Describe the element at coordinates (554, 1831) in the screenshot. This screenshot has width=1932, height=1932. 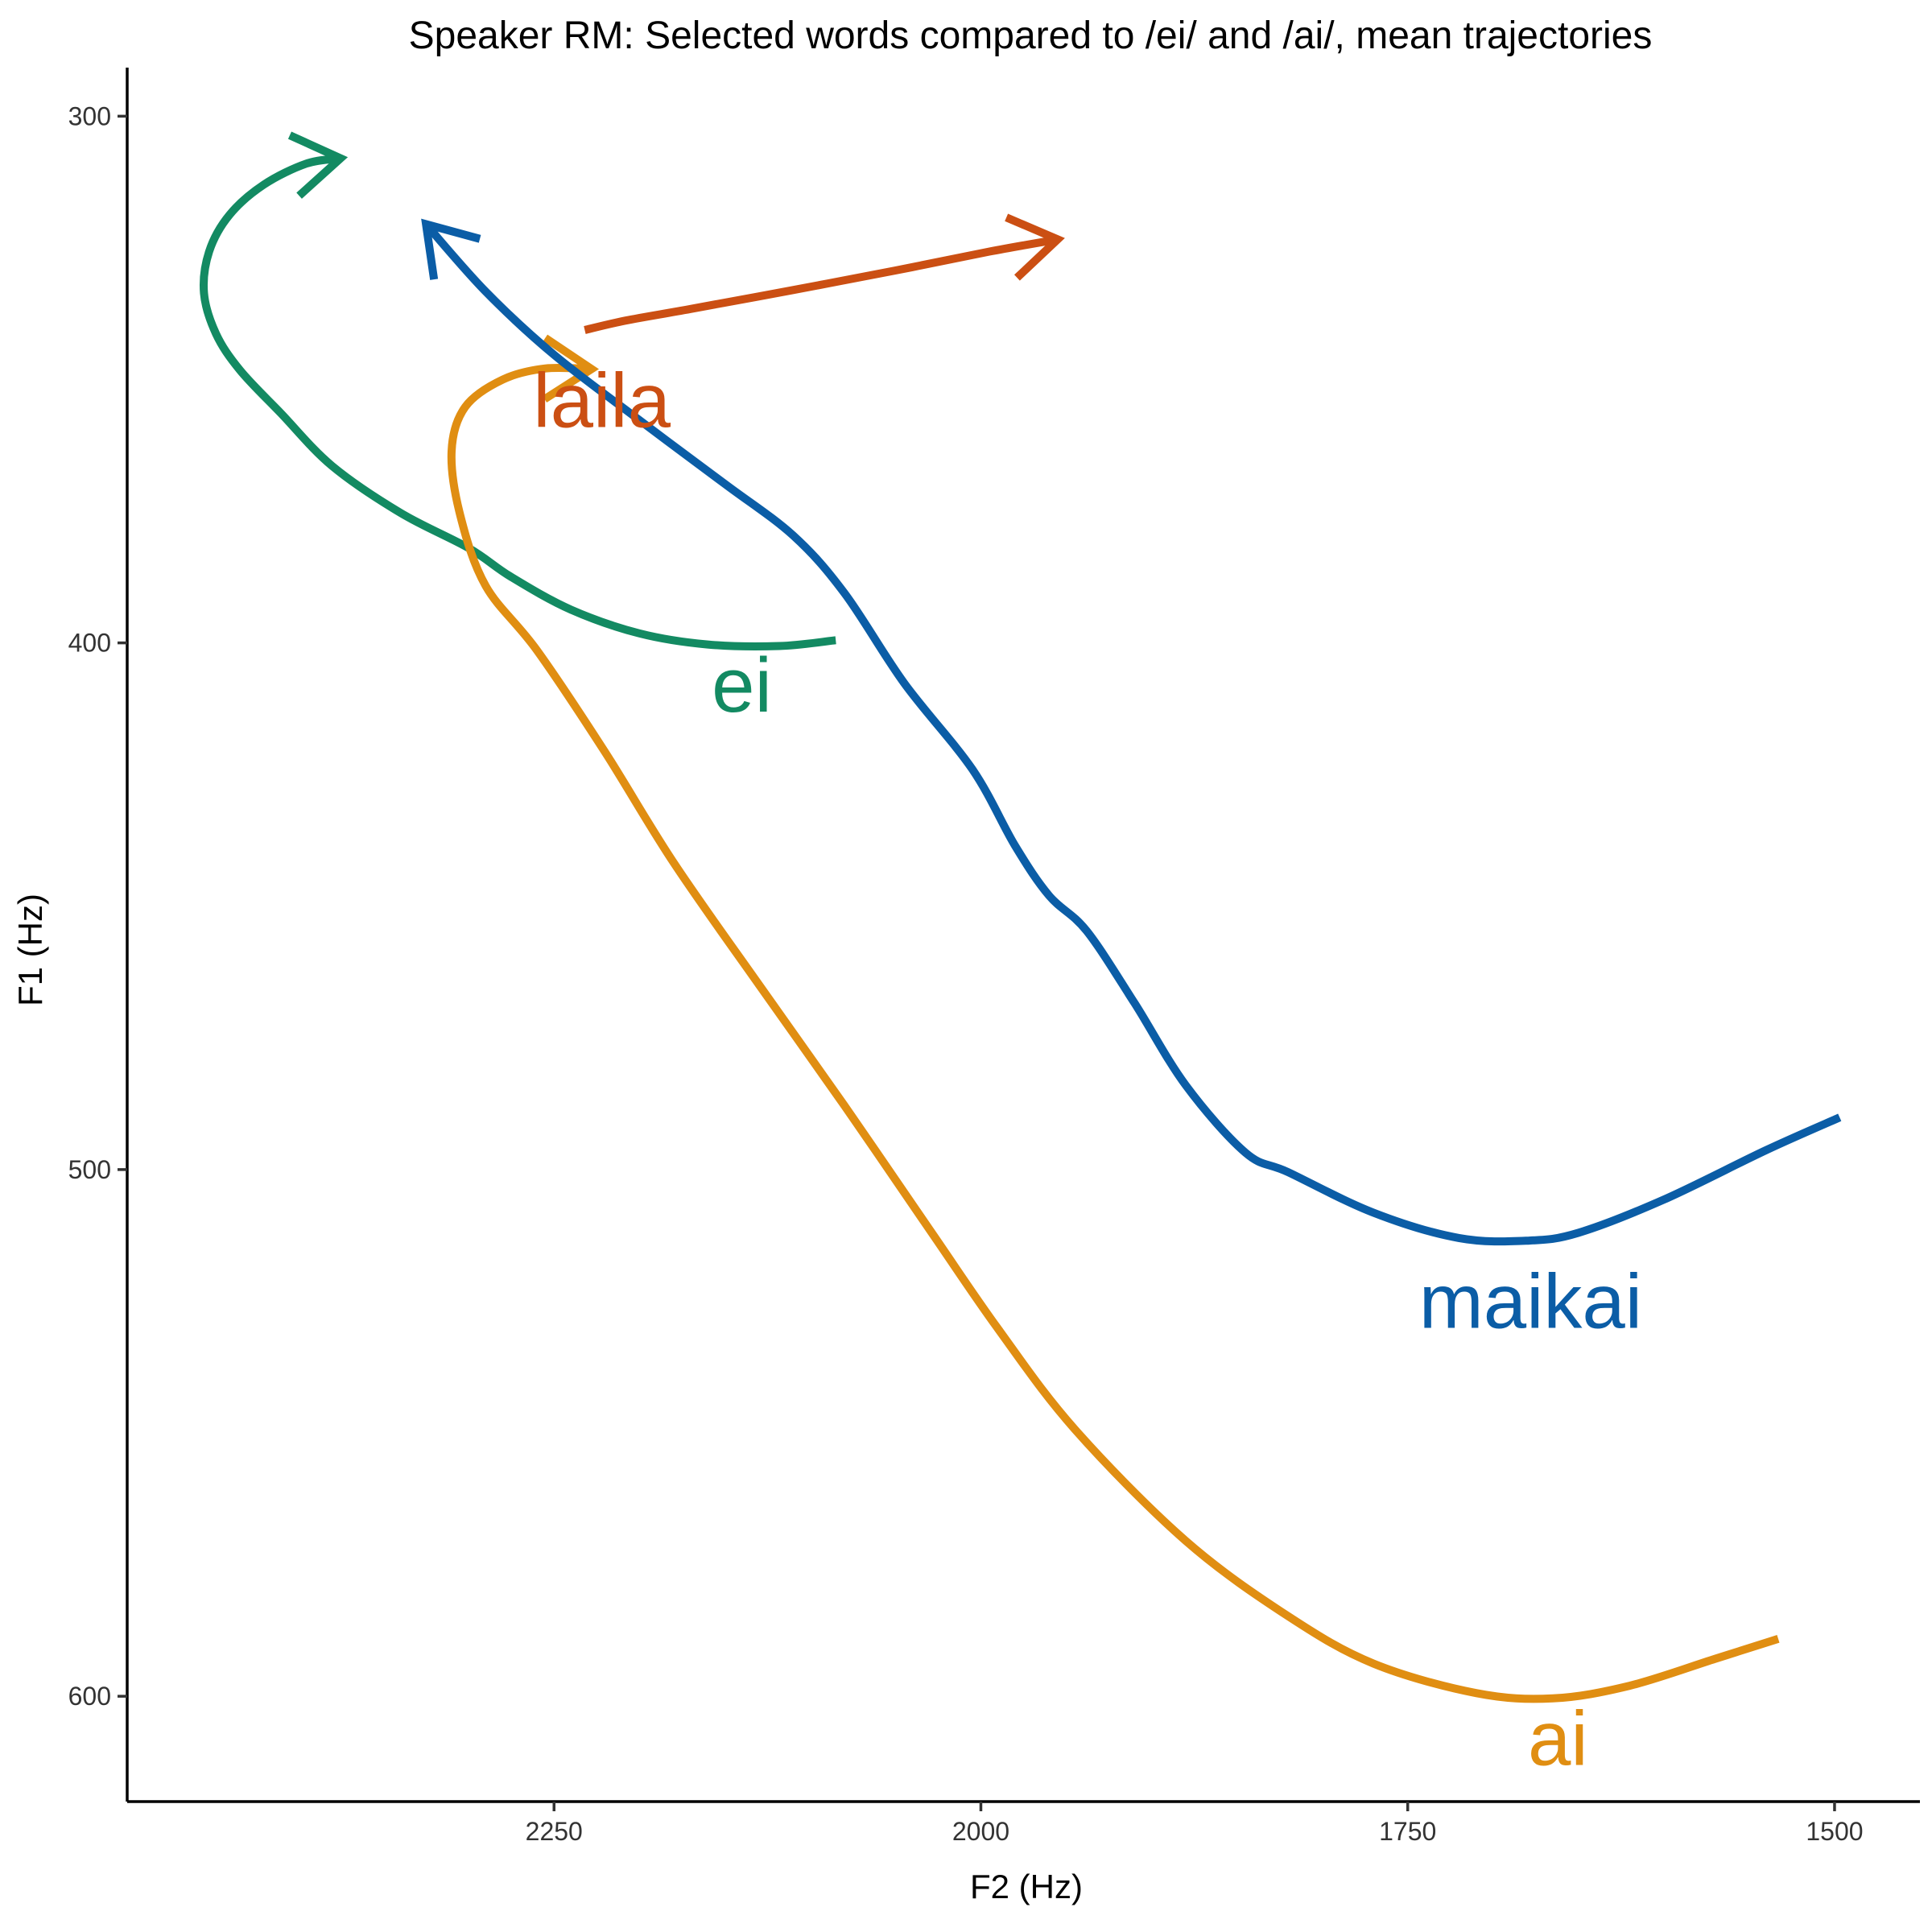
I see `x-tick-label: 2250` at that location.